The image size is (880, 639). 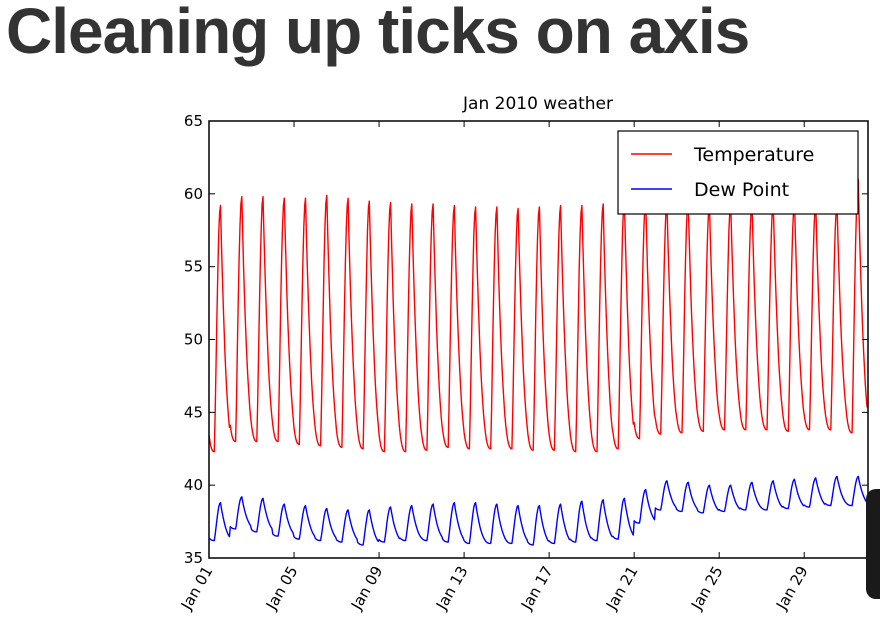 I want to click on y-tick-label: 65, so click(x=193, y=121).